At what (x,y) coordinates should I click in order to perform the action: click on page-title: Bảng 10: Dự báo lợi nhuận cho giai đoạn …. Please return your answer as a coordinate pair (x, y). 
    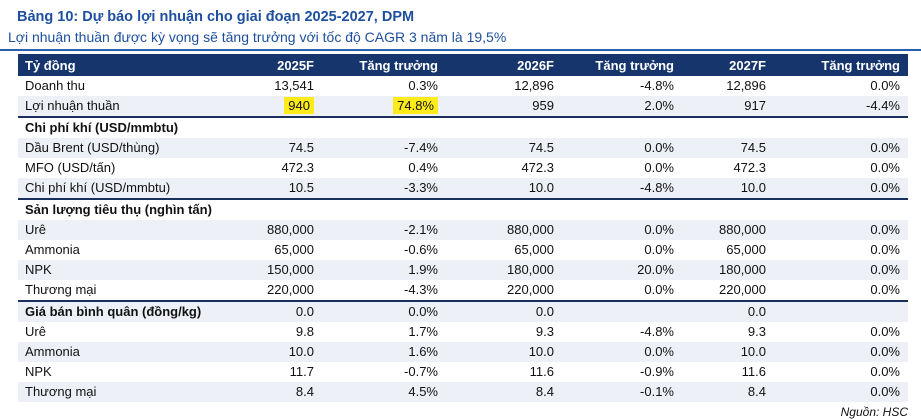
    Looking at the image, I should click on (216, 17).